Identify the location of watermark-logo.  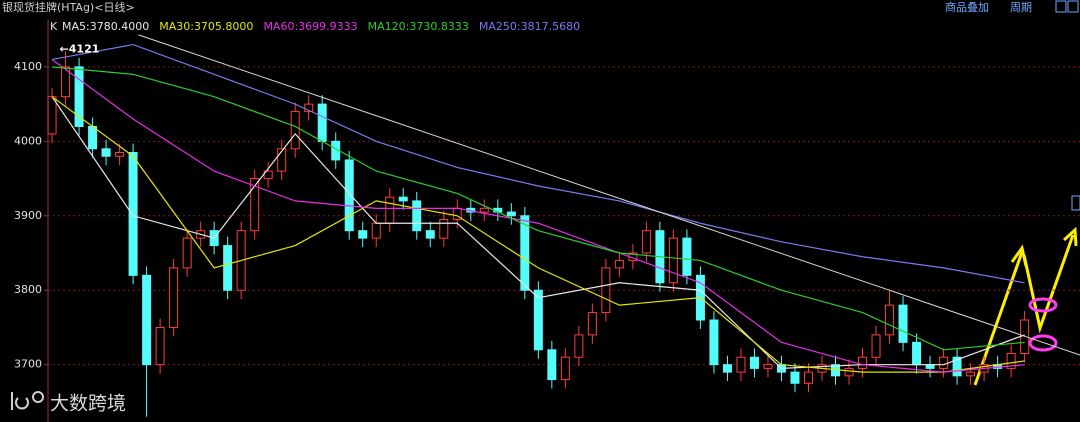
(27, 400).